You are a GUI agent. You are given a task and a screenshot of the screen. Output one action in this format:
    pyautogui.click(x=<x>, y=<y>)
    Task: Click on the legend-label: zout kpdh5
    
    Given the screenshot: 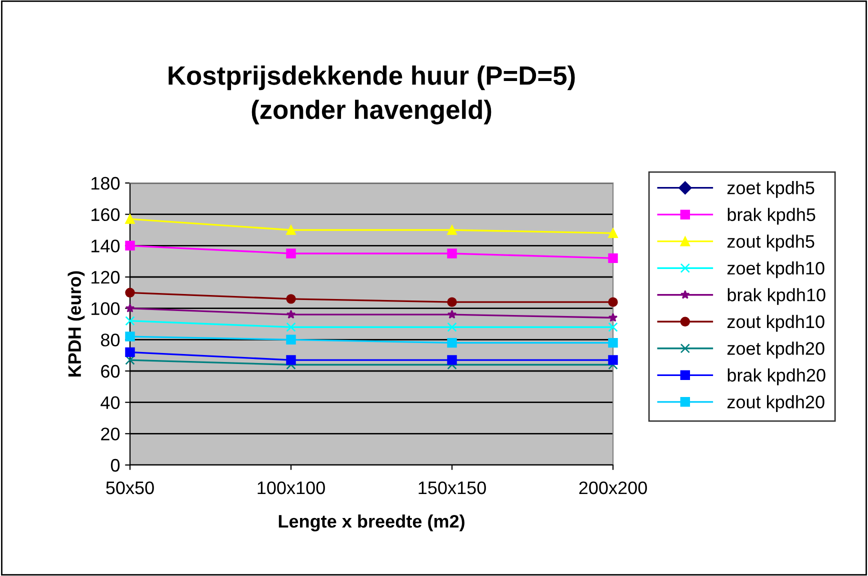 What is the action you would take?
    pyautogui.click(x=770, y=243)
    